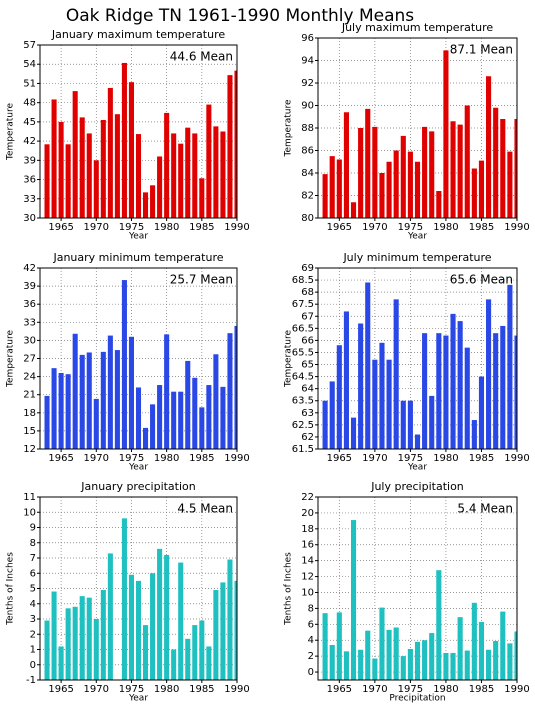 The image size is (535, 711). Describe the element at coordinates (29, 304) in the screenshot. I see `y-tick-label: 36` at that location.